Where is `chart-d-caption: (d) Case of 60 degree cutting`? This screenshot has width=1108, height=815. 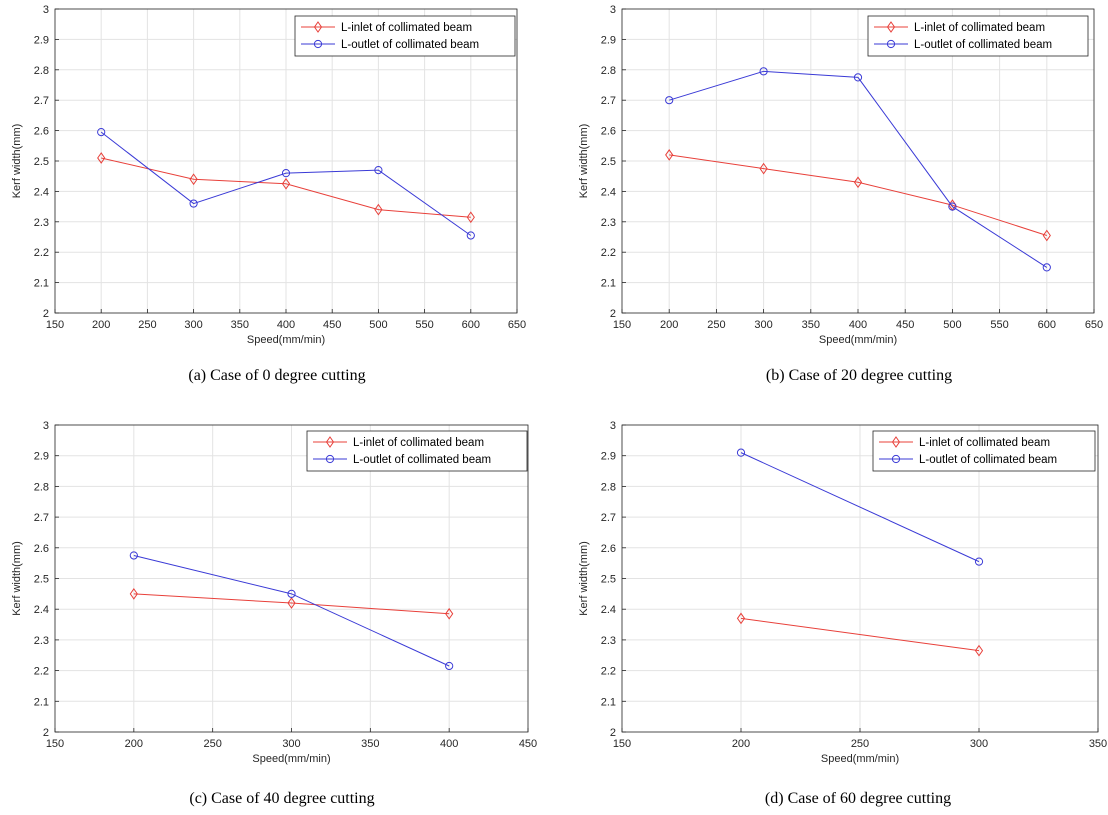 chart-d-caption: (d) Case of 60 degree cutting is located at coordinates (858, 798).